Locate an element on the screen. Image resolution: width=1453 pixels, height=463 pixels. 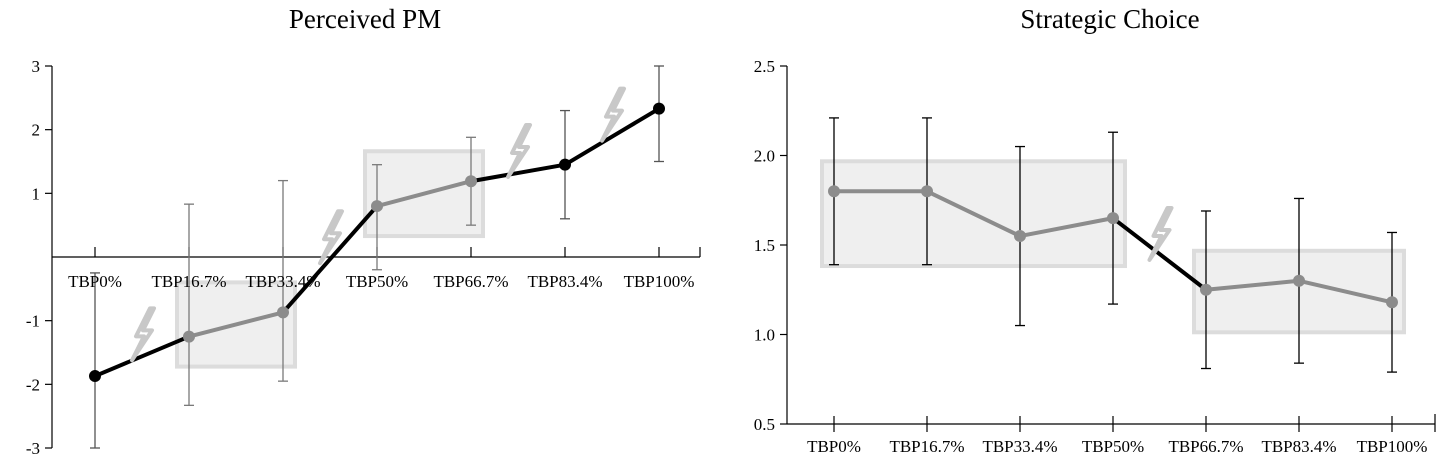
y-tick-label: -3 is located at coordinates (33, 448).